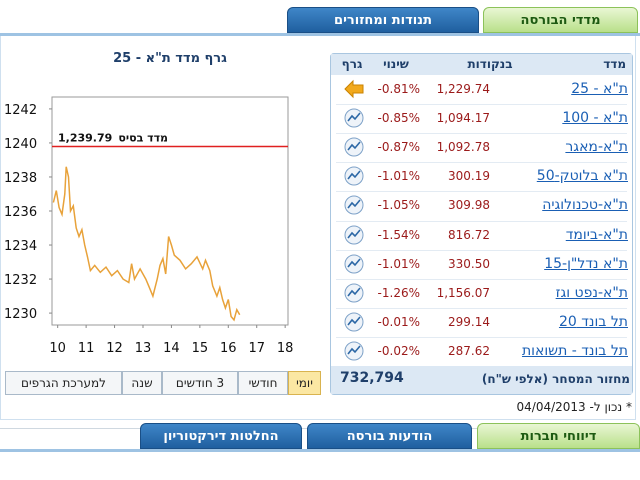 The image size is (640, 480). I want to click on x-tick-label: 16, so click(228, 348).